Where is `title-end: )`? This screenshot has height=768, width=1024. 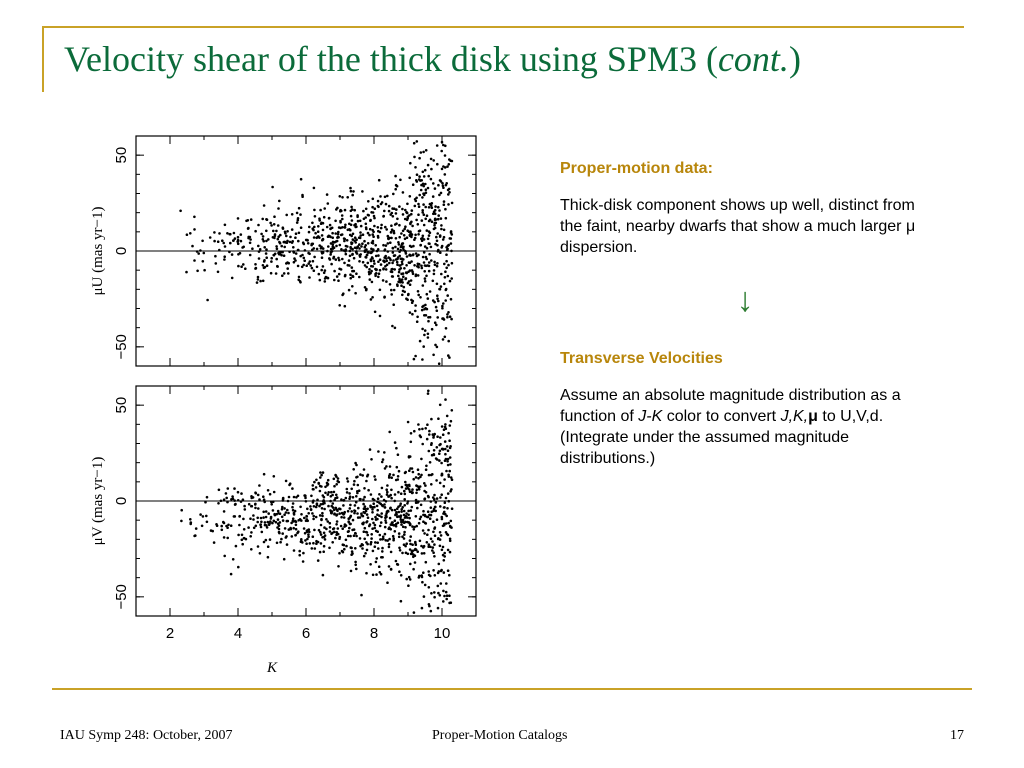
title-end: ) is located at coordinates (794, 59).